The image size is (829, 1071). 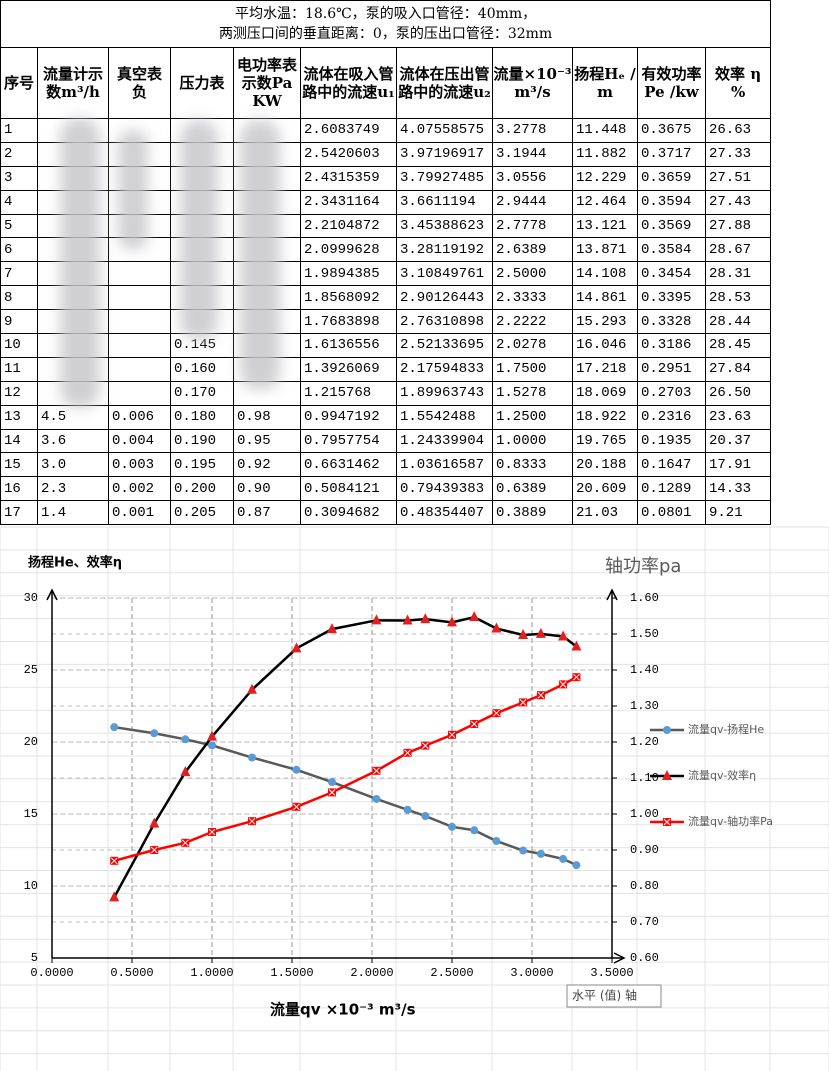 I want to click on table-cell: 28.44, so click(x=738, y=322).